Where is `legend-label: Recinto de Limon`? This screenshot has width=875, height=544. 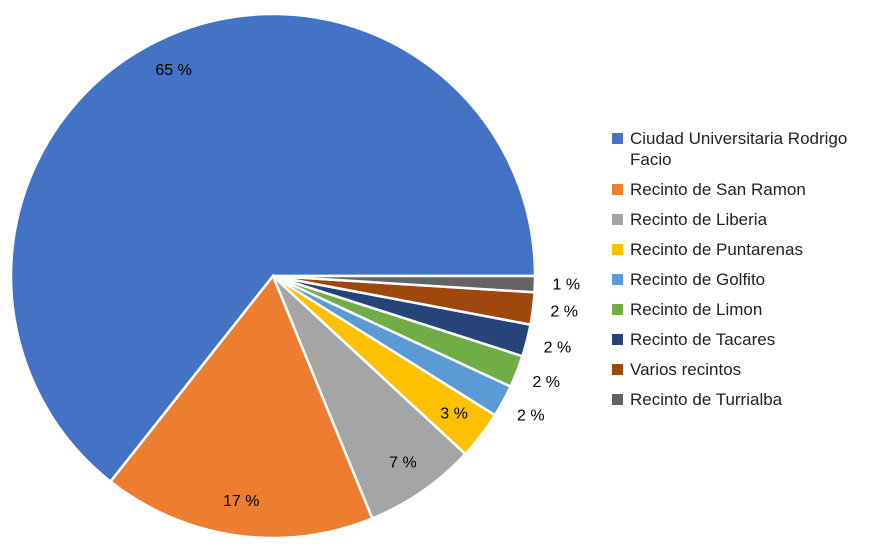
legend-label: Recinto de Limon is located at coordinates (696, 309).